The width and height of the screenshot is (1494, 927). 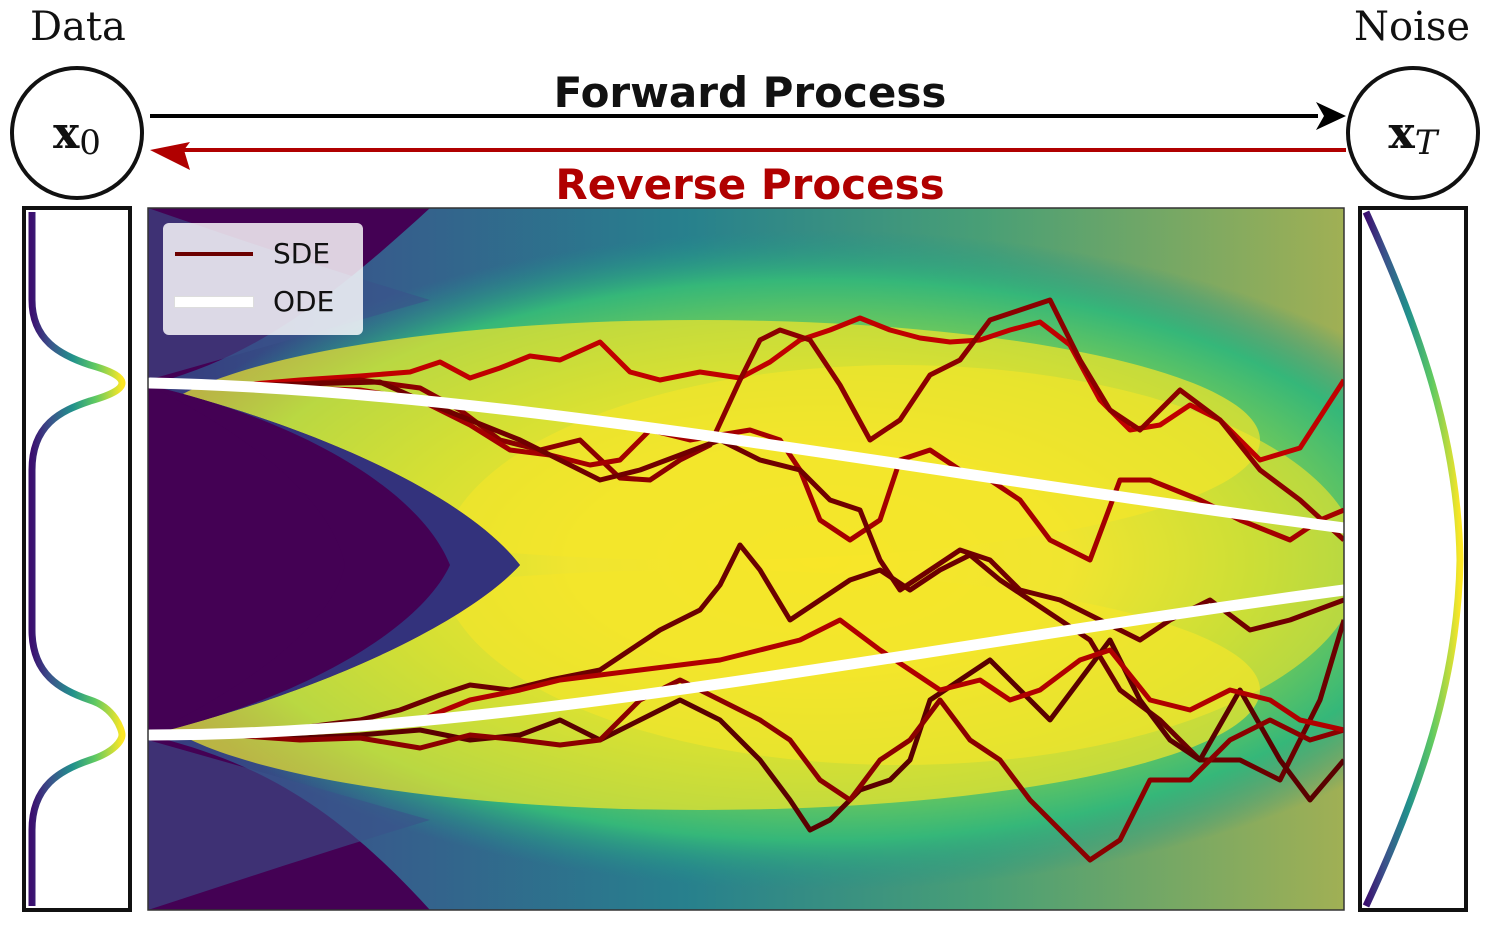 What do you see at coordinates (263, 279) in the screenshot?
I see `legend: SDE ODE` at bounding box center [263, 279].